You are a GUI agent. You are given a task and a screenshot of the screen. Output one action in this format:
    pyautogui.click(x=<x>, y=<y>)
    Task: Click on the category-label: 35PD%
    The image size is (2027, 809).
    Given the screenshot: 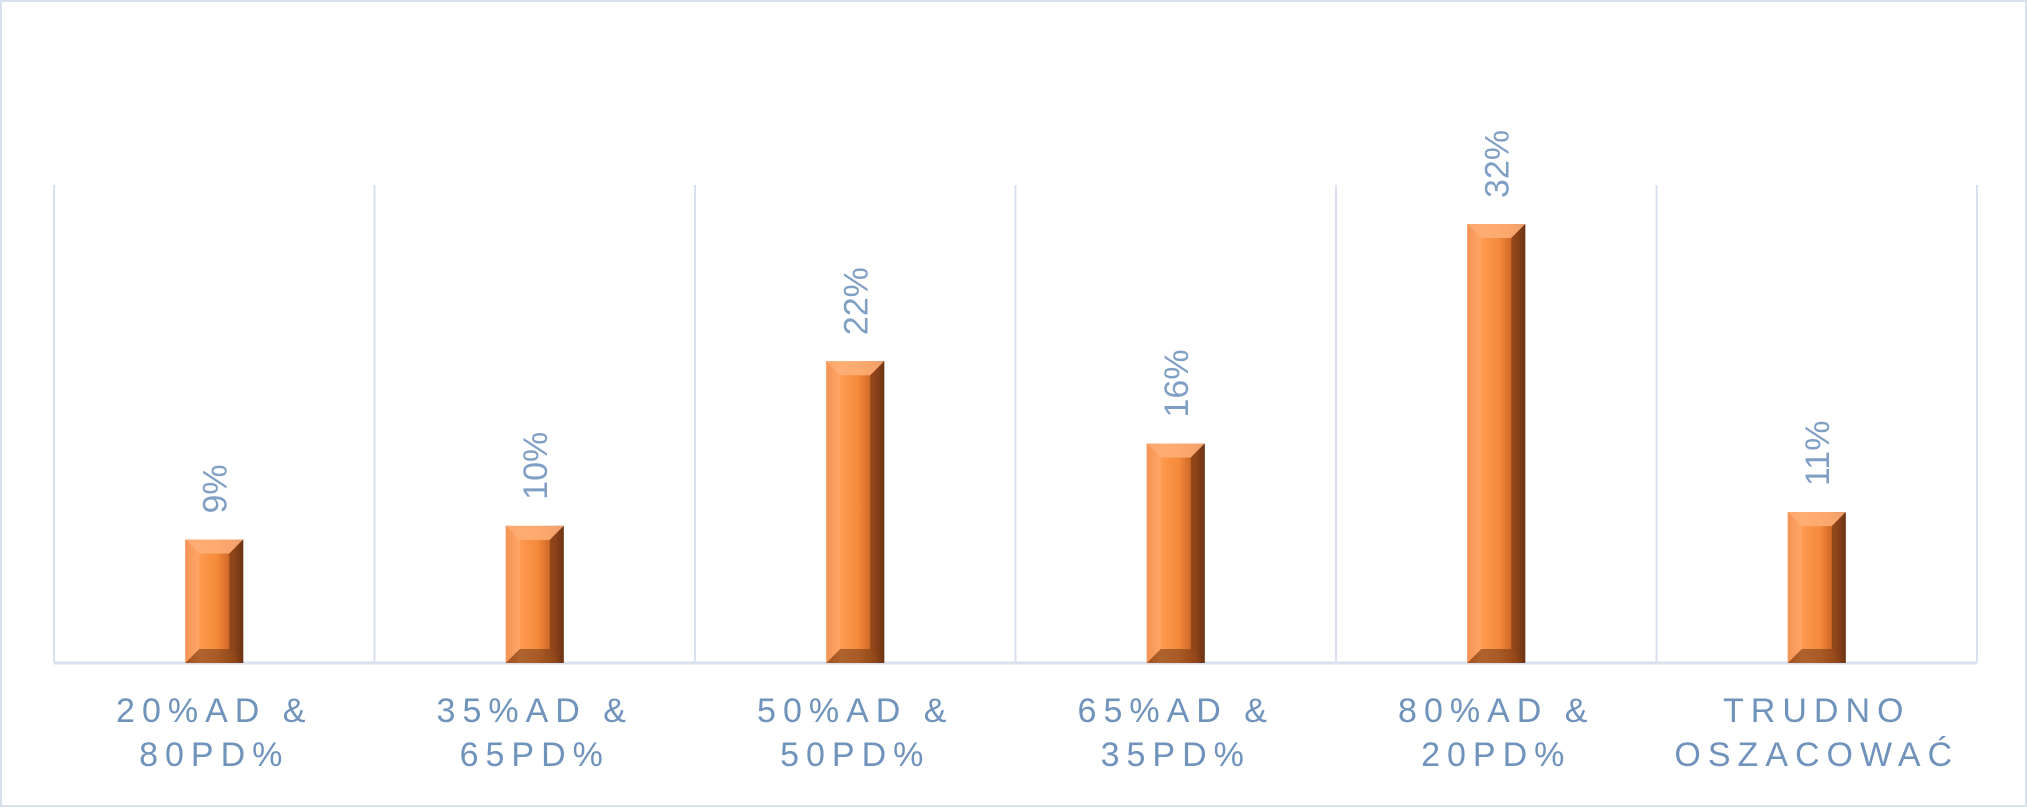 What is the action you would take?
    pyautogui.click(x=1176, y=755)
    